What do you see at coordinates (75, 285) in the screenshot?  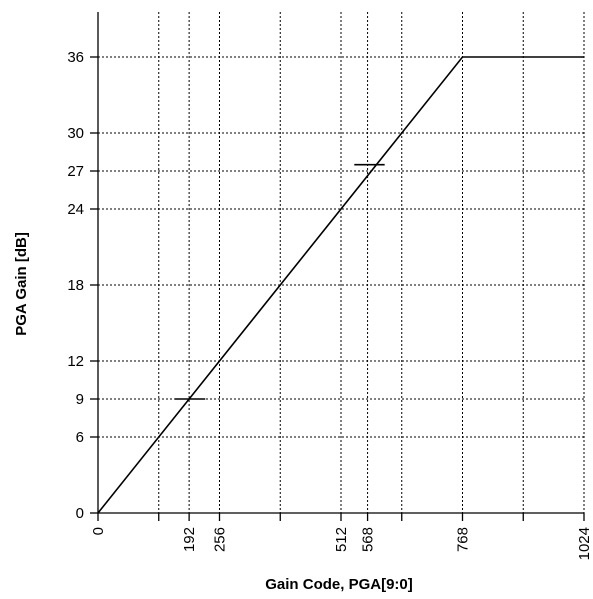 I see `y-tick-label: 18` at bounding box center [75, 285].